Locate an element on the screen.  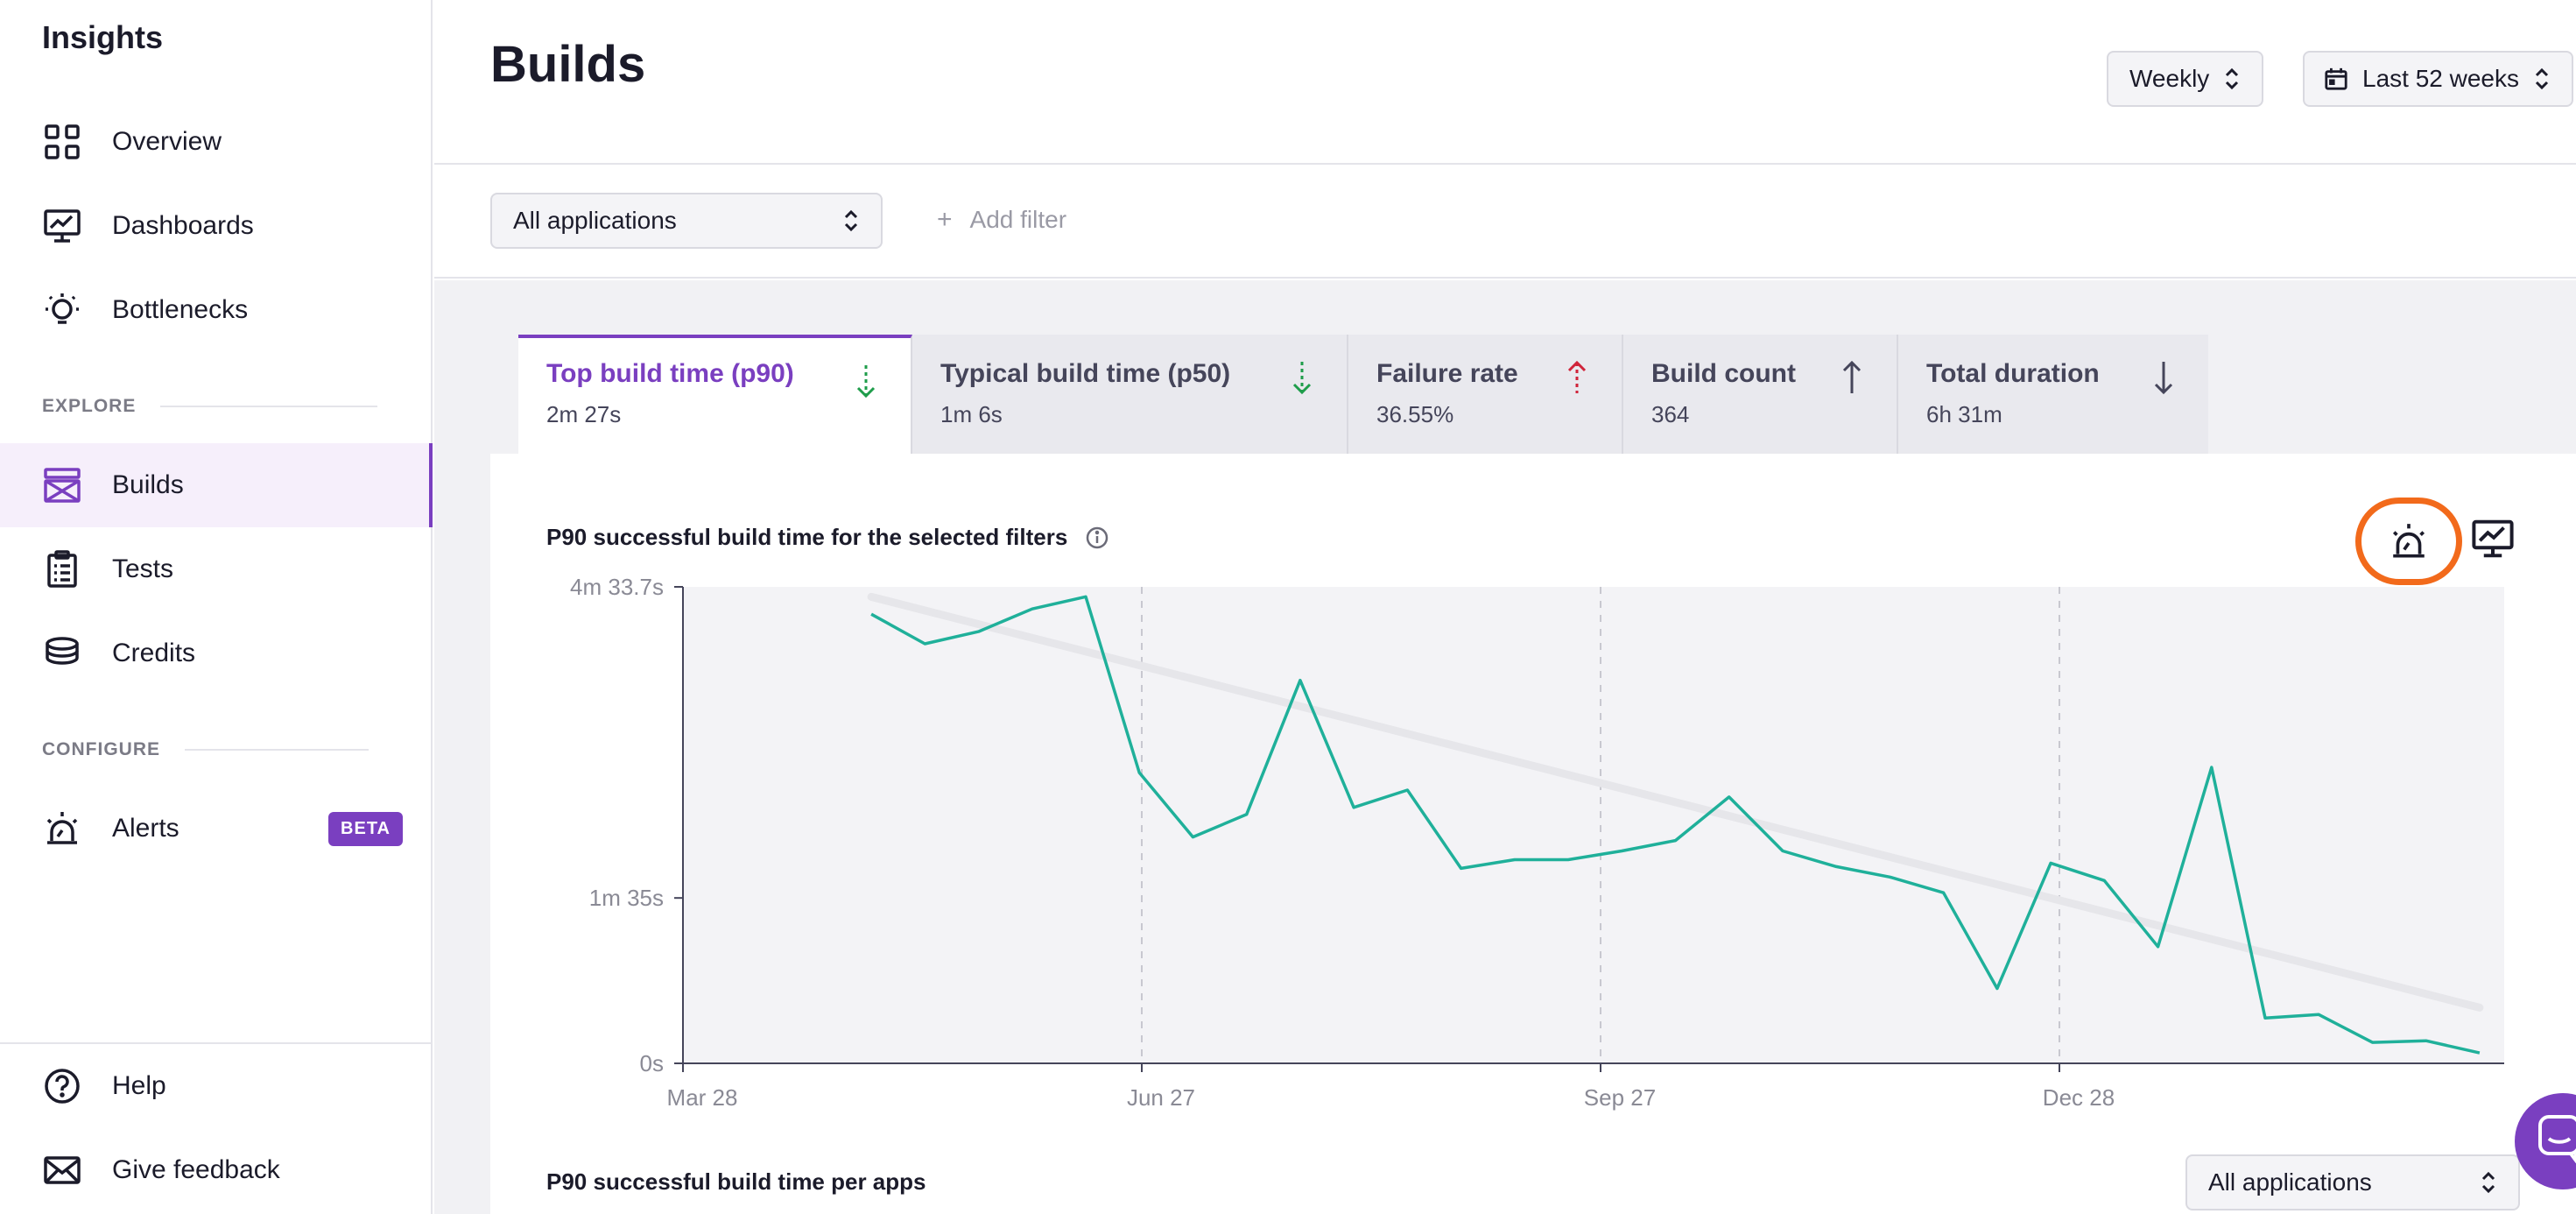
tab-total-duration: Total duration 6h 31m is located at coordinates (2053, 394).